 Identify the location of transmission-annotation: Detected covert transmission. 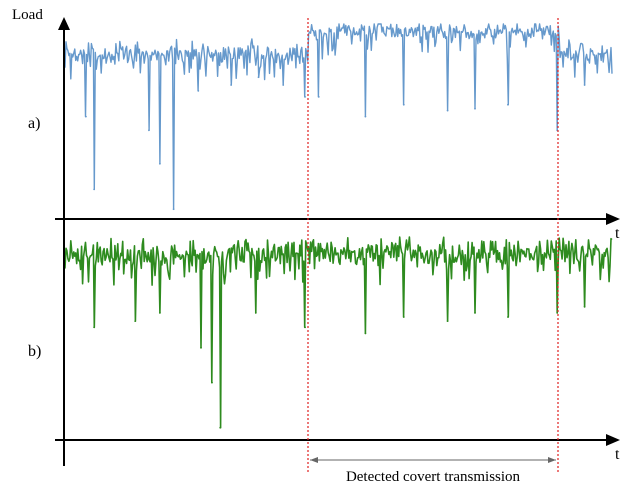
(433, 477).